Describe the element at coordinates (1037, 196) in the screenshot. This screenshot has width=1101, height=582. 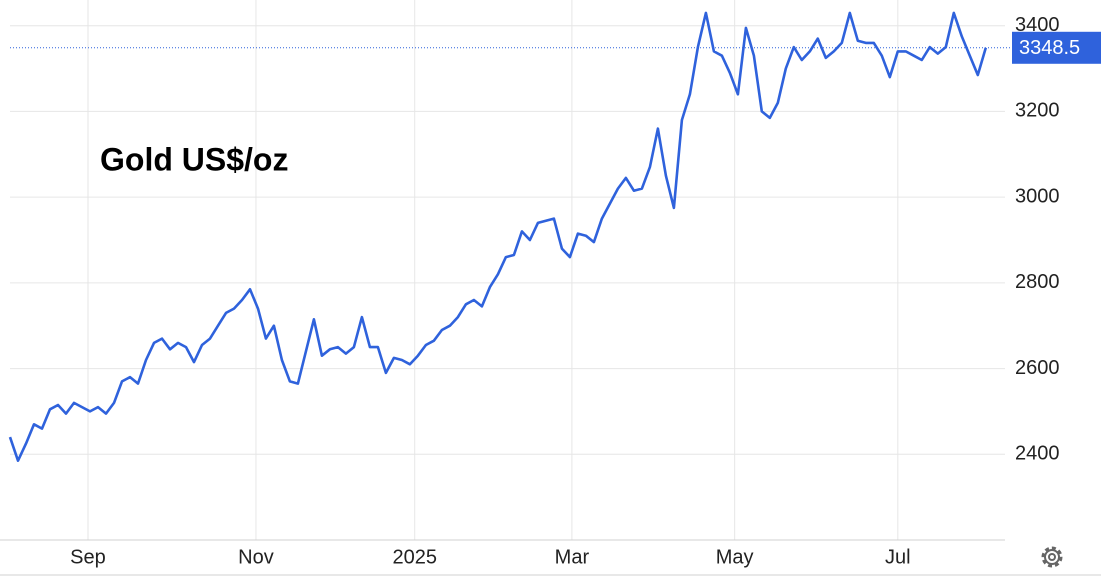
I see `y-tick-label: 3000` at that location.